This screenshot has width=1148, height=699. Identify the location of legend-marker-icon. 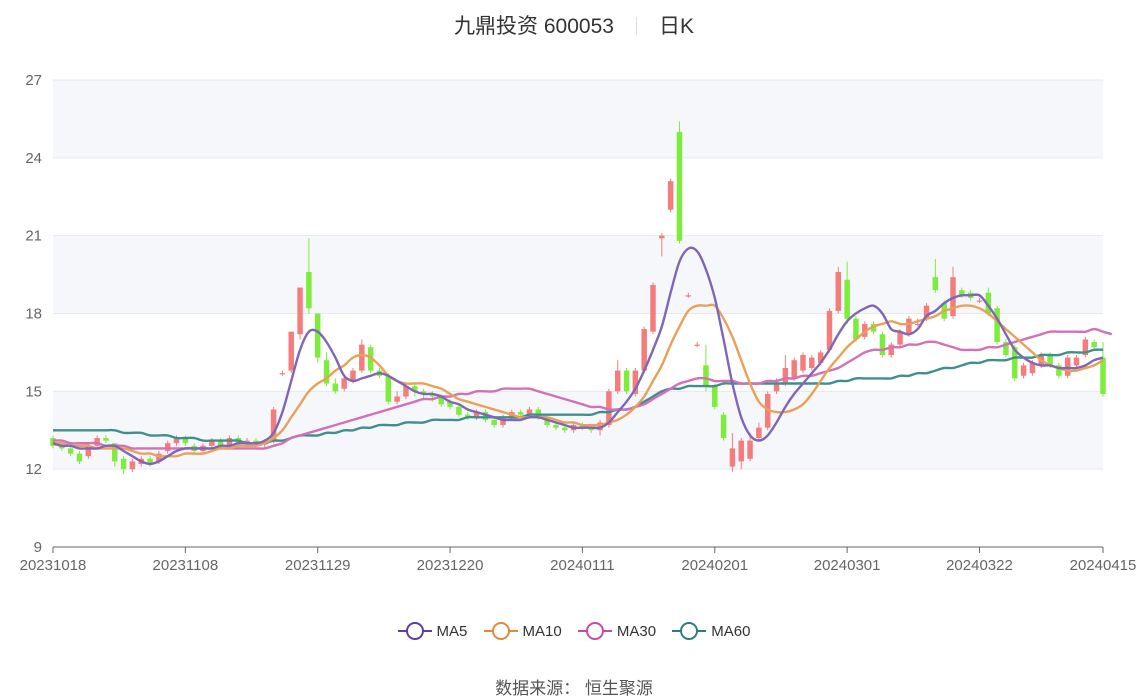
(594, 631).